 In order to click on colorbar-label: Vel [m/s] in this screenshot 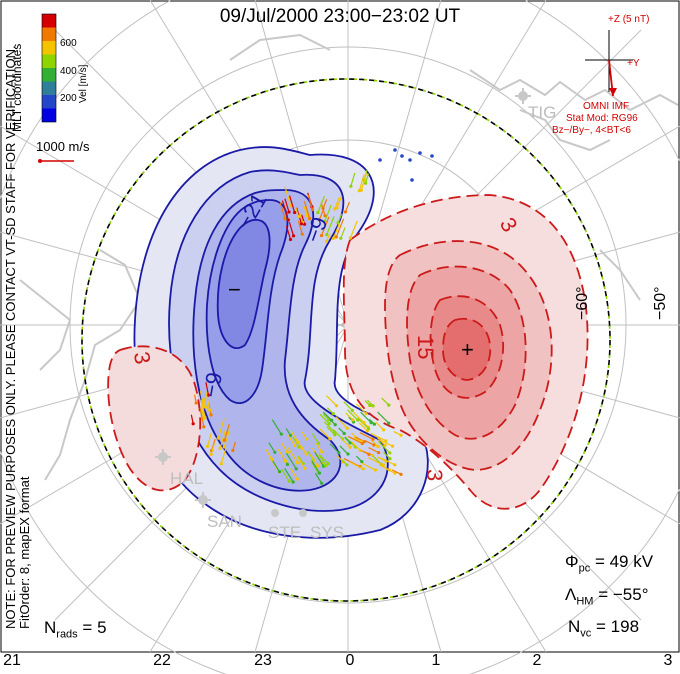, I will do `click(83, 83)`.